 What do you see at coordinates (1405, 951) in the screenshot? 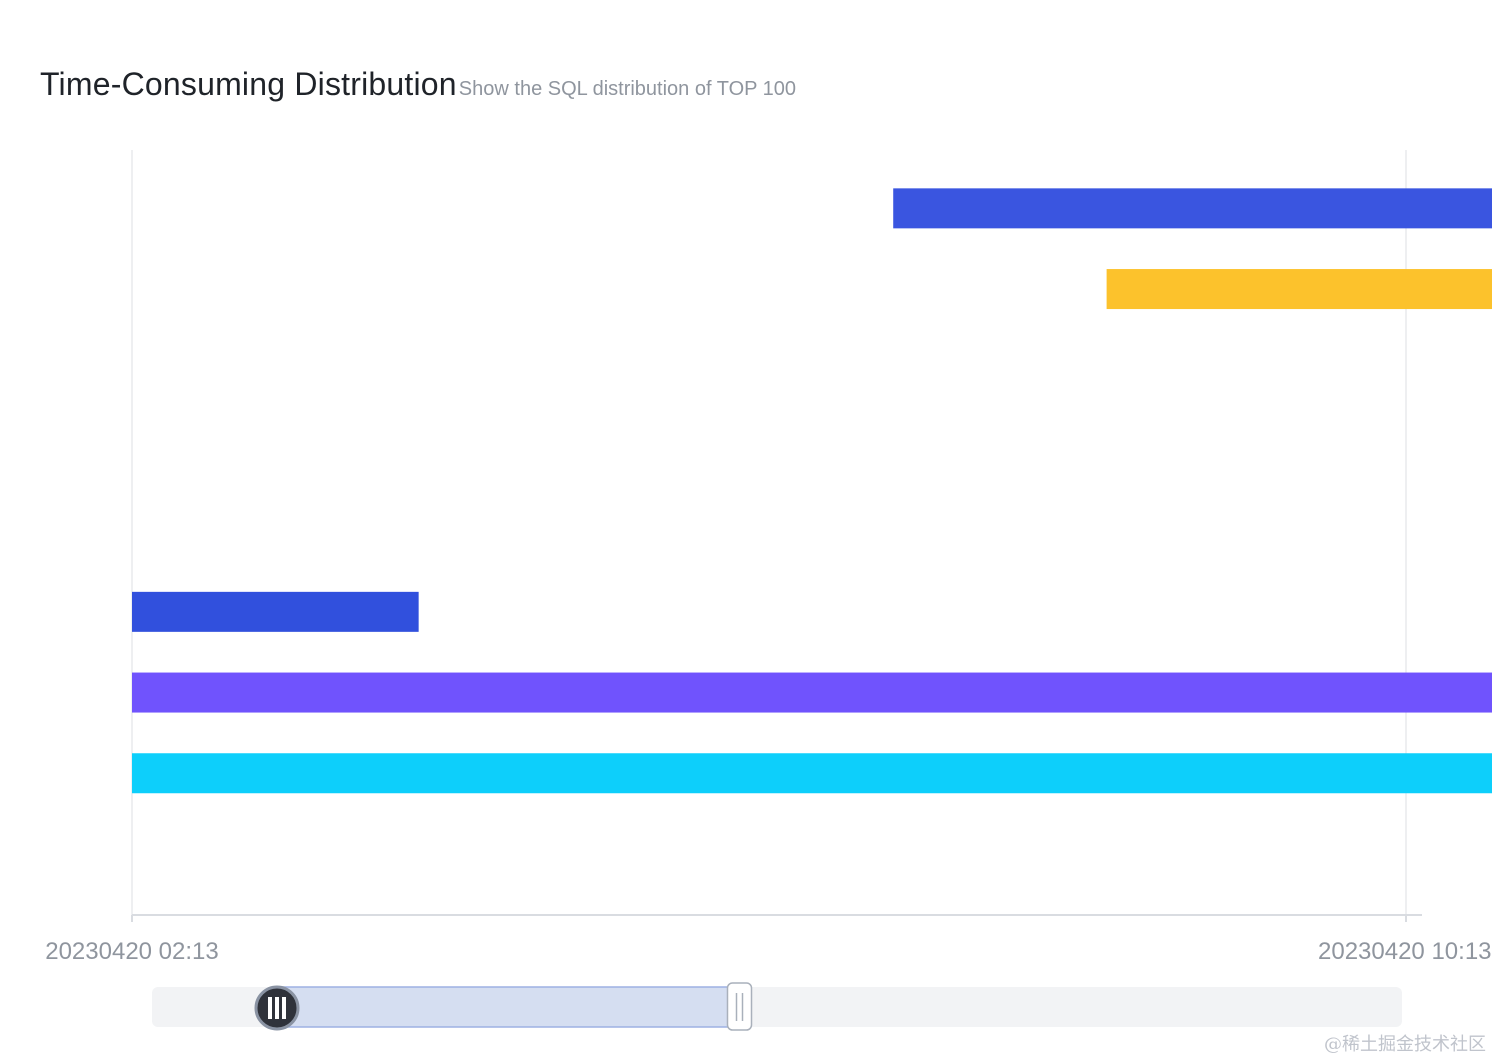
I see `x-tick-label-end: 20230420 10:13` at bounding box center [1405, 951].